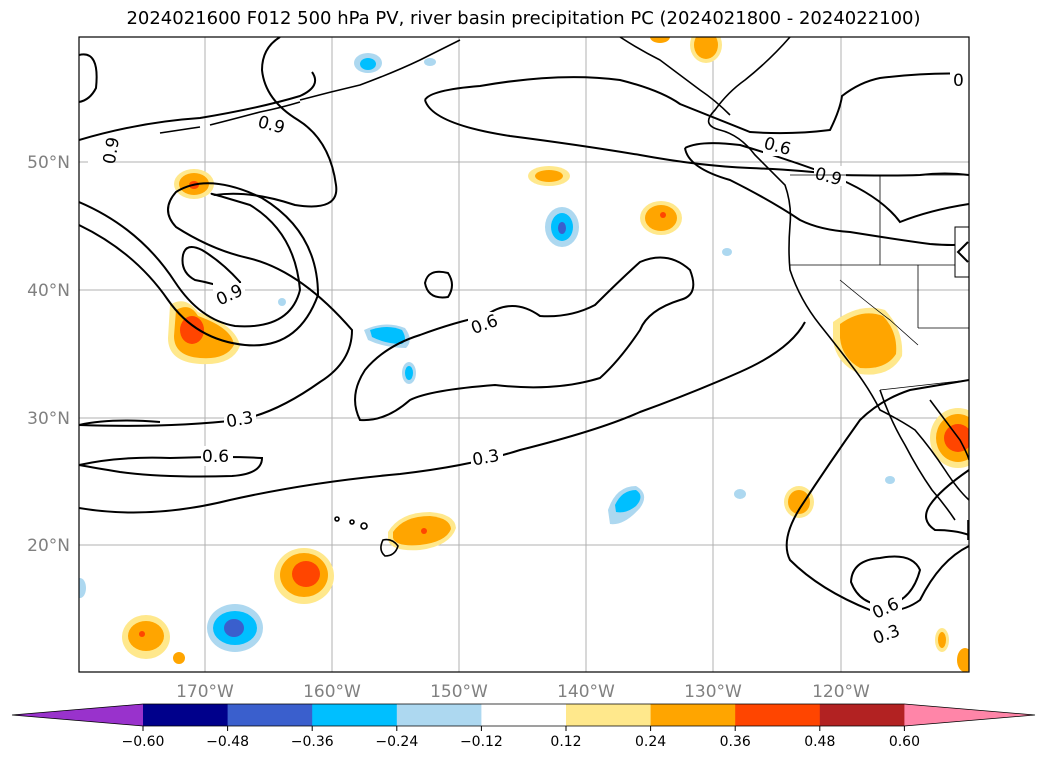 The height and width of the screenshot is (765, 1047). Describe the element at coordinates (523, 692) in the screenshot. I see `longitude-labels: 170°W 160°W 150°W 140°W 130°W 120°W` at that location.